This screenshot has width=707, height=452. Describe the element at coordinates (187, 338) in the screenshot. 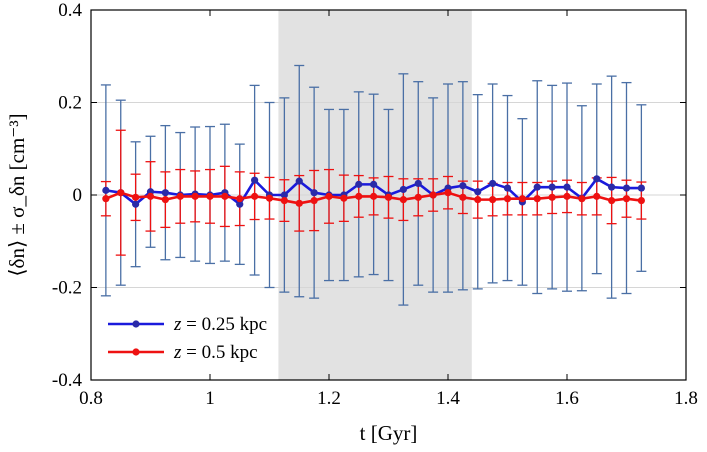

I see `legend: z = 0.25 kpc z = 0.5 kpc` at that location.